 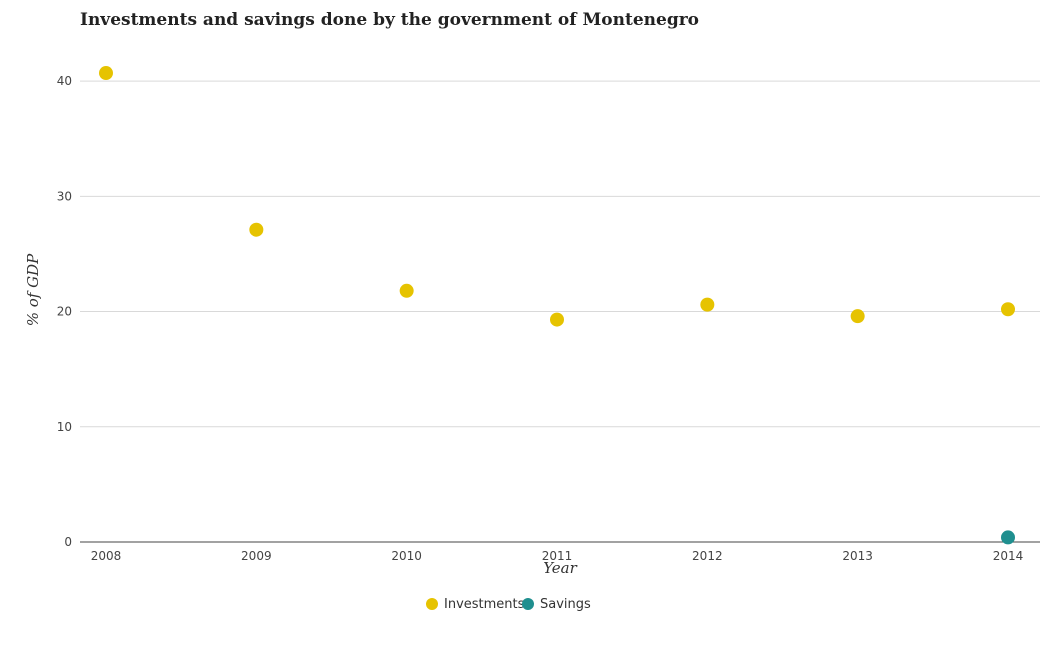 I want to click on x-tick-labels: 2008 2009 2010 2011 2012 2013 2014, so click(x=557, y=556).